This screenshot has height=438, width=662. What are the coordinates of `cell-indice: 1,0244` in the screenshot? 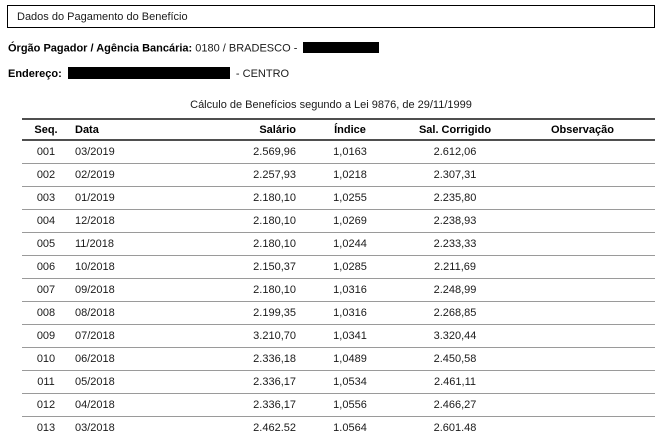 It's located at (350, 244).